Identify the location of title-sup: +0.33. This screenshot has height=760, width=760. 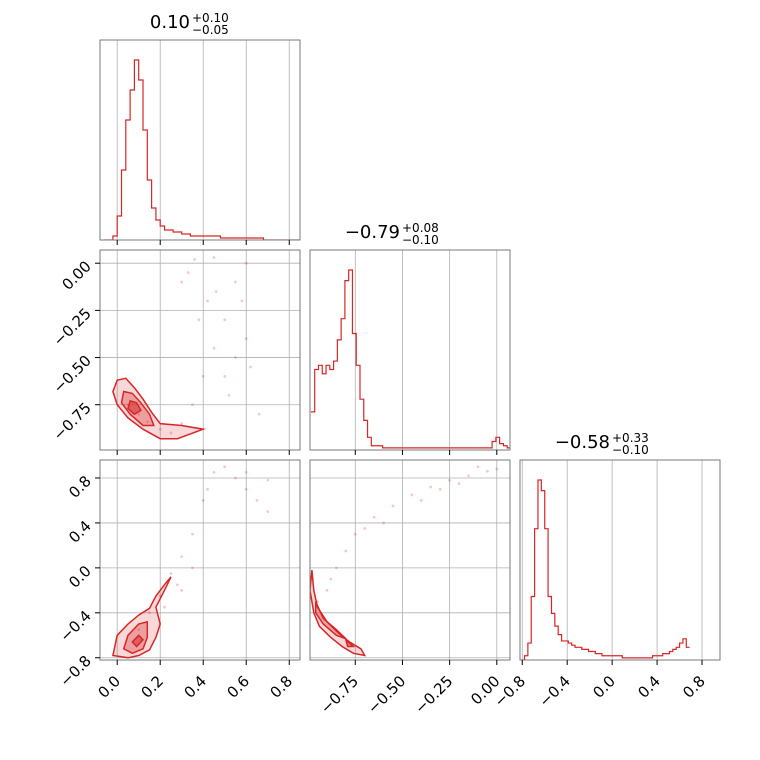
(630, 438).